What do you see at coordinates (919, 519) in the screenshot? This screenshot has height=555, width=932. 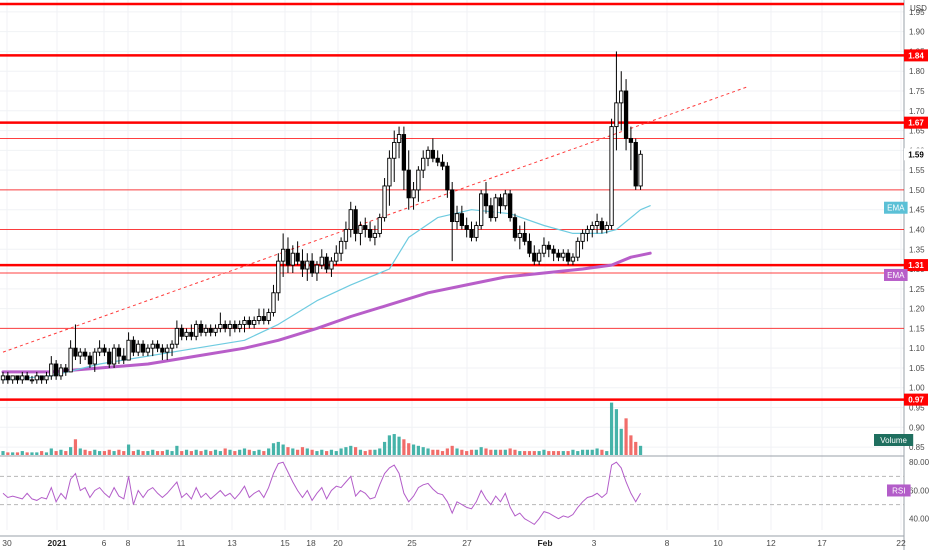 I see `rsi-tick-label: 40.00` at bounding box center [919, 519].